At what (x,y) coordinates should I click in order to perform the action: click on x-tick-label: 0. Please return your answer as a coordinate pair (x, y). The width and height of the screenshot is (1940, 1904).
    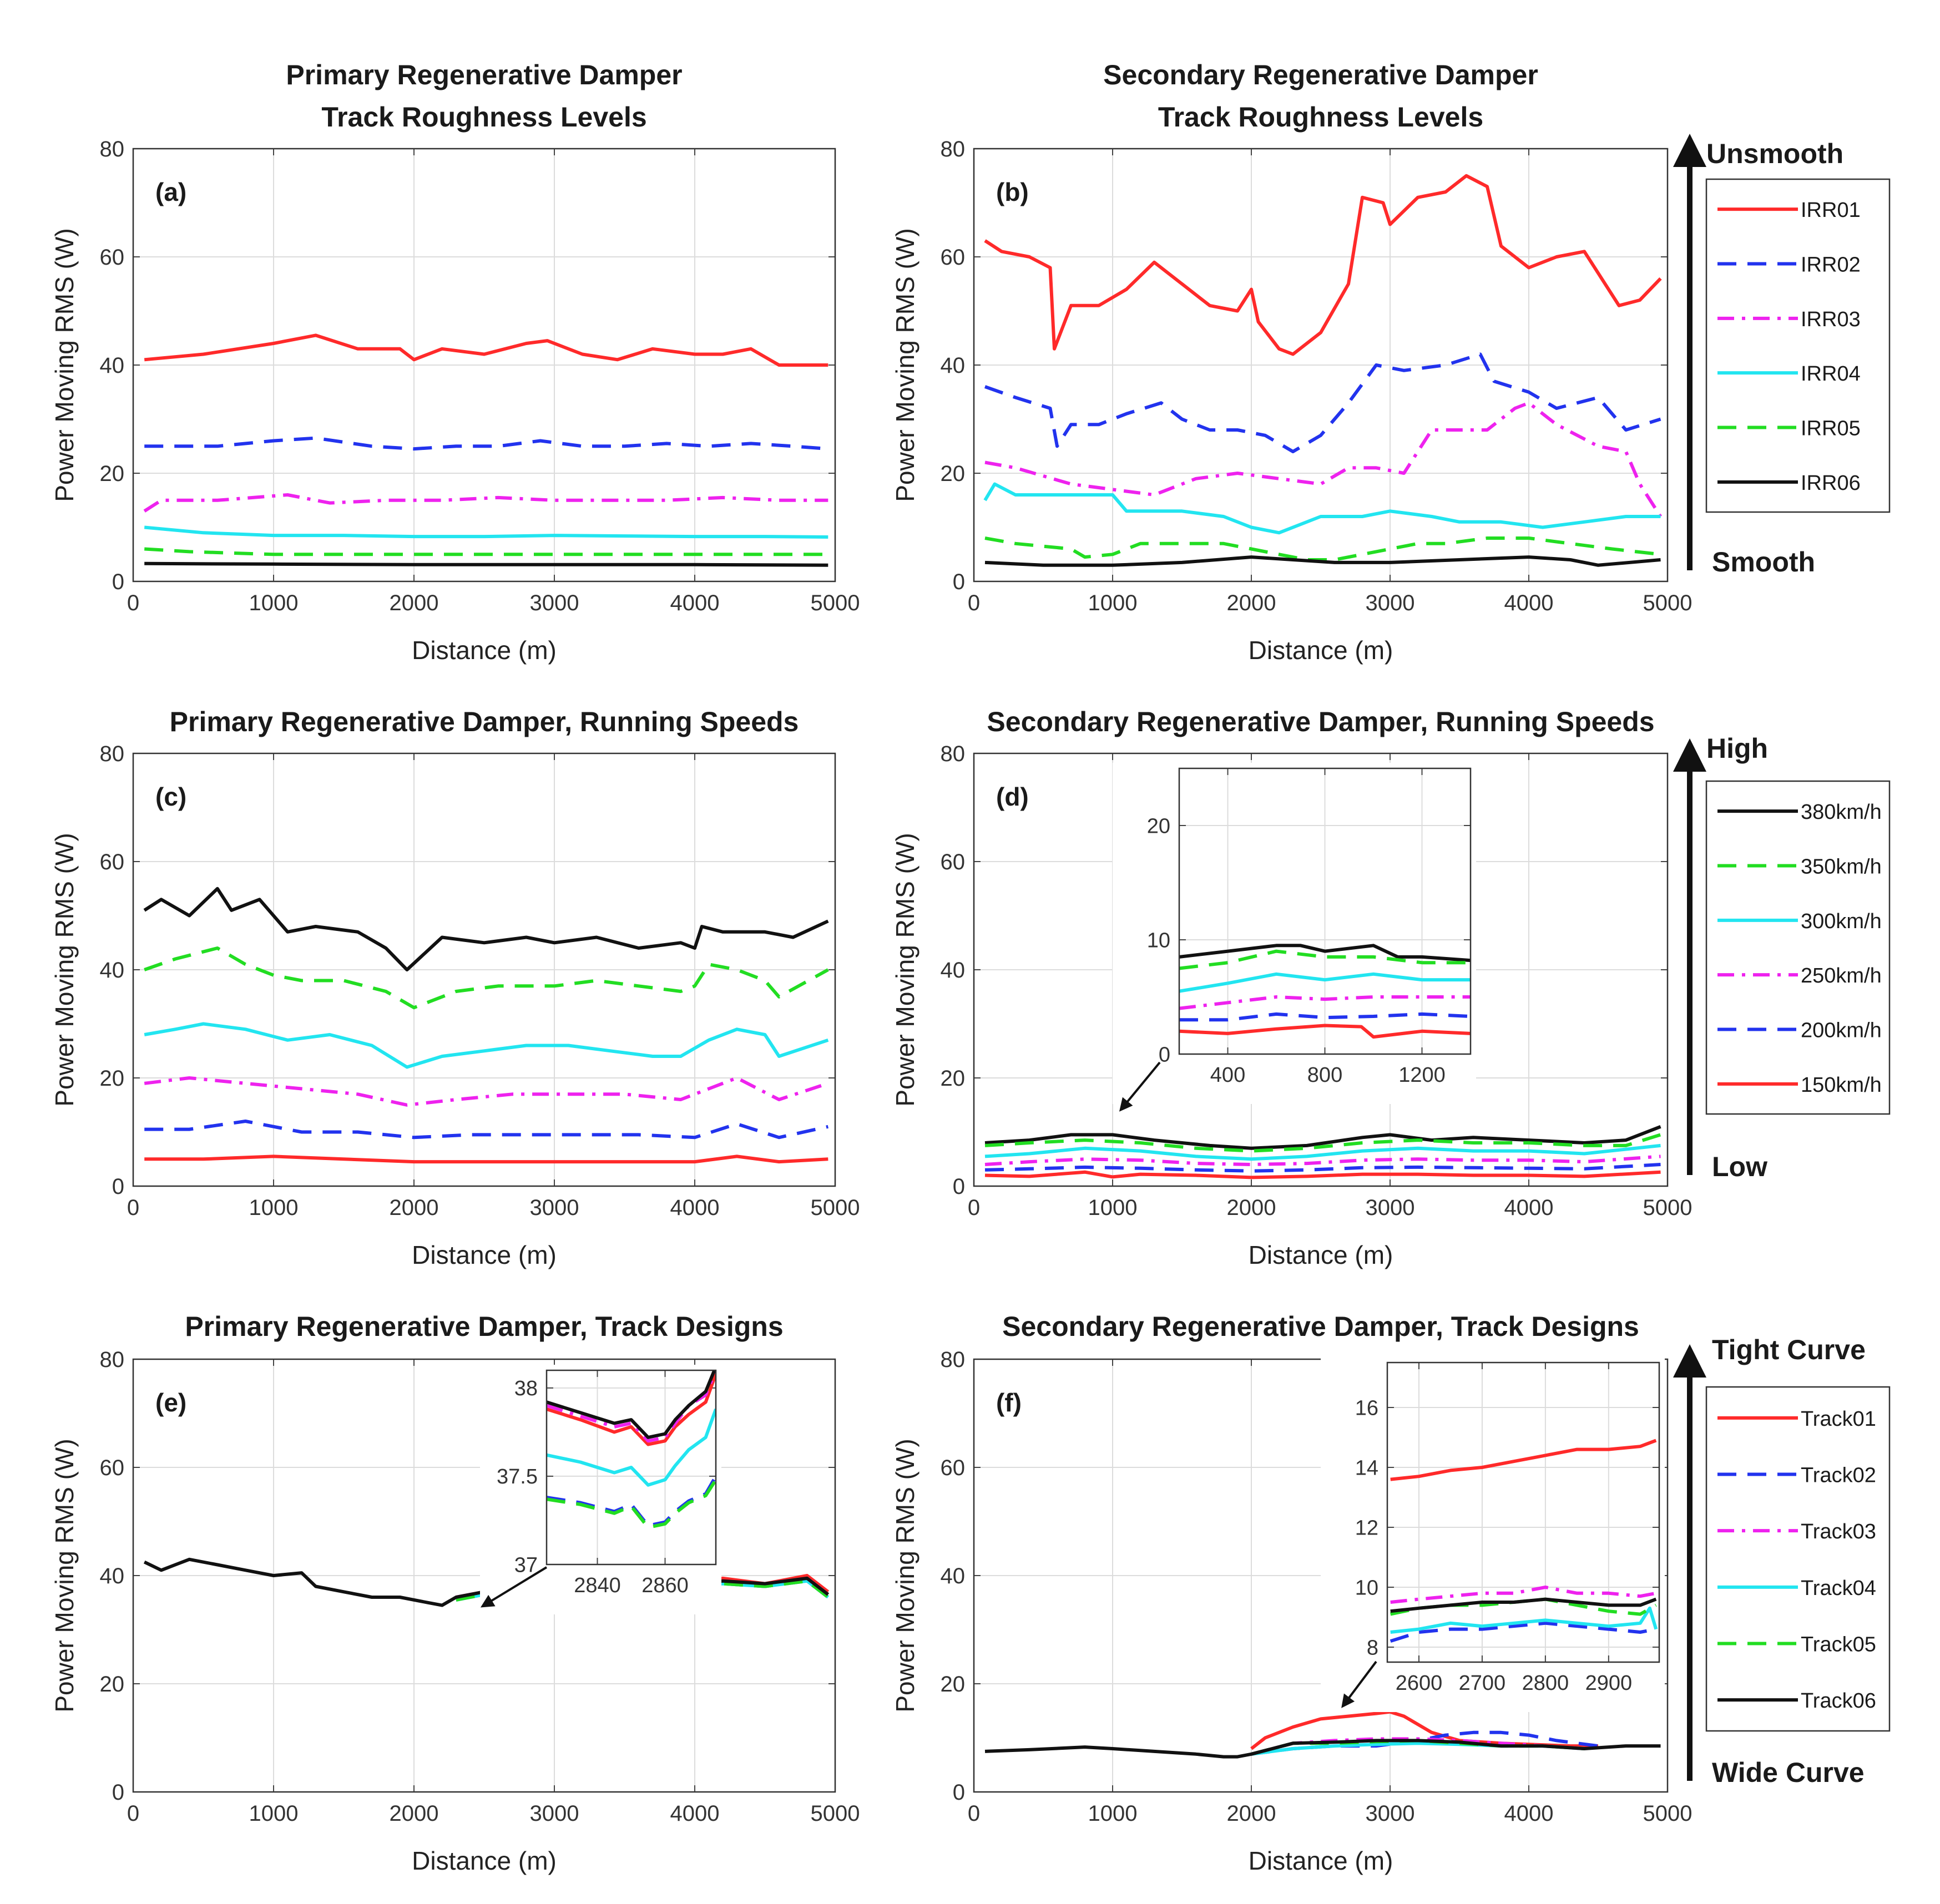
    Looking at the image, I should click on (133, 603).